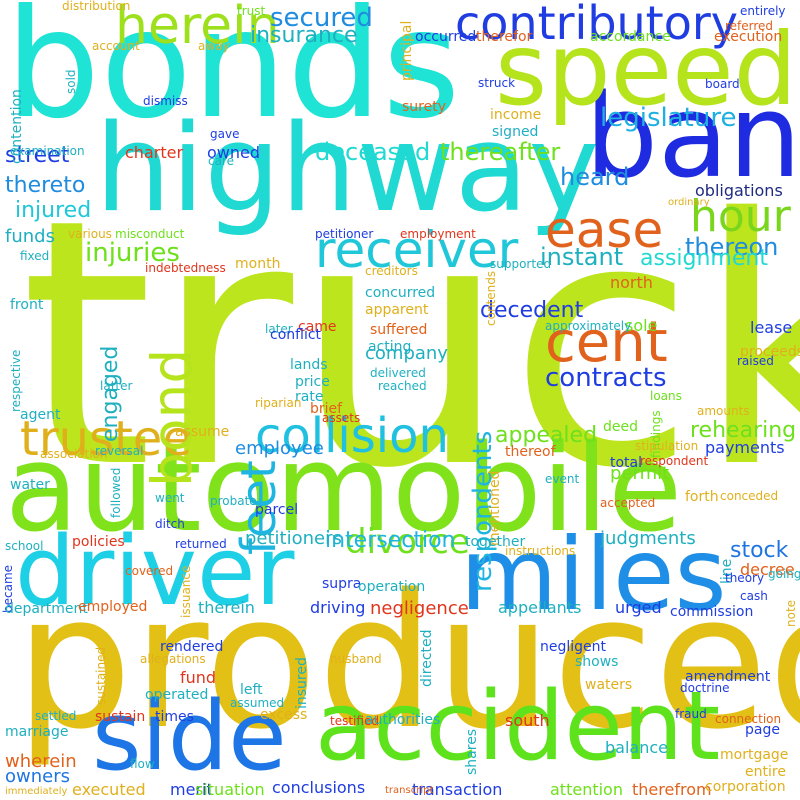  What do you see at coordinates (202, 432) in the screenshot?
I see `word-assume: assume` at bounding box center [202, 432].